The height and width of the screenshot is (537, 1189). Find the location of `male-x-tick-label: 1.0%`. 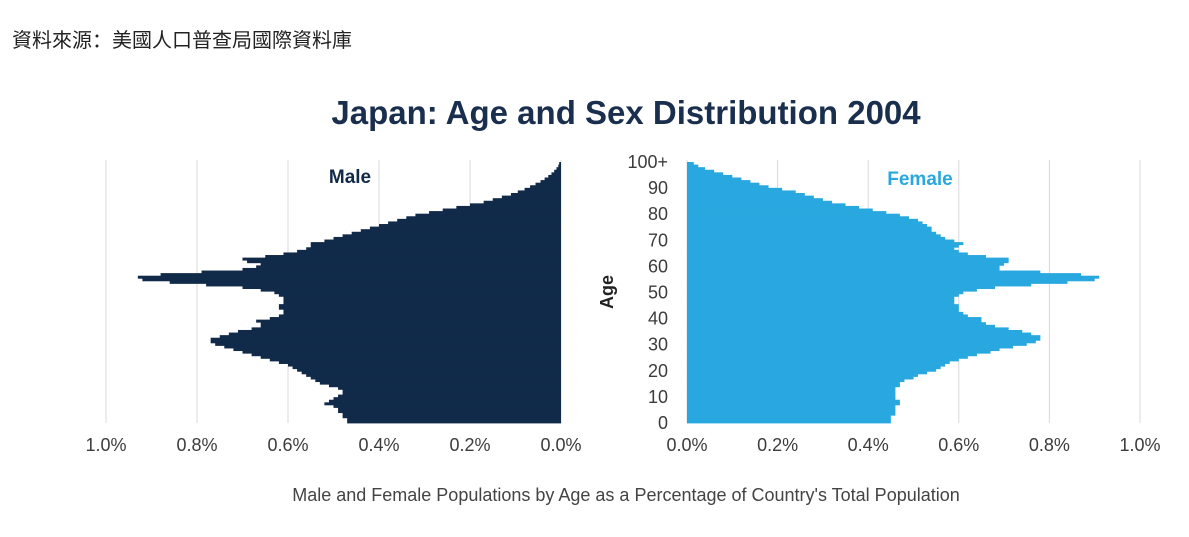

male-x-tick-label: 1.0% is located at coordinates (105, 445).